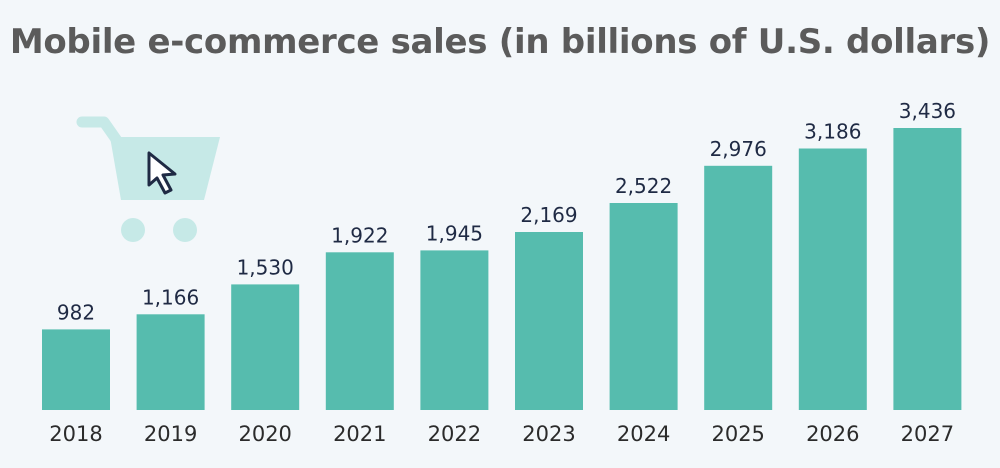 This screenshot has width=1000, height=468. I want to click on x-tick-labels-group: 2018 2019 2020 2021 2022 2023 2024 2025 2026 2027, so click(501, 434).